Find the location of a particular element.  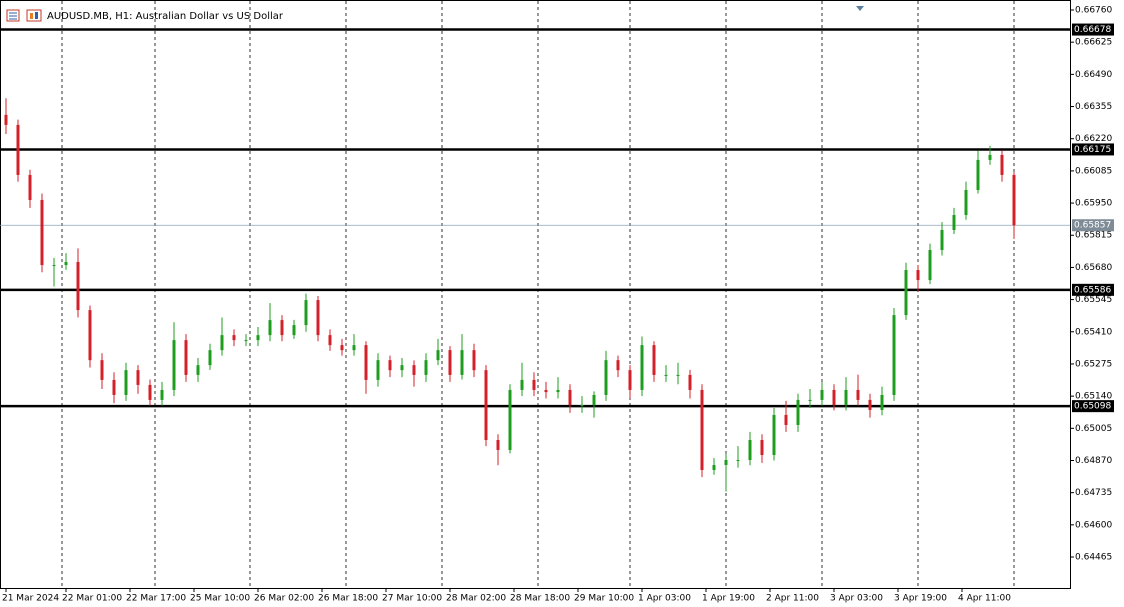

x-tick-label: 3 Apr 03:00 is located at coordinates (856, 599).